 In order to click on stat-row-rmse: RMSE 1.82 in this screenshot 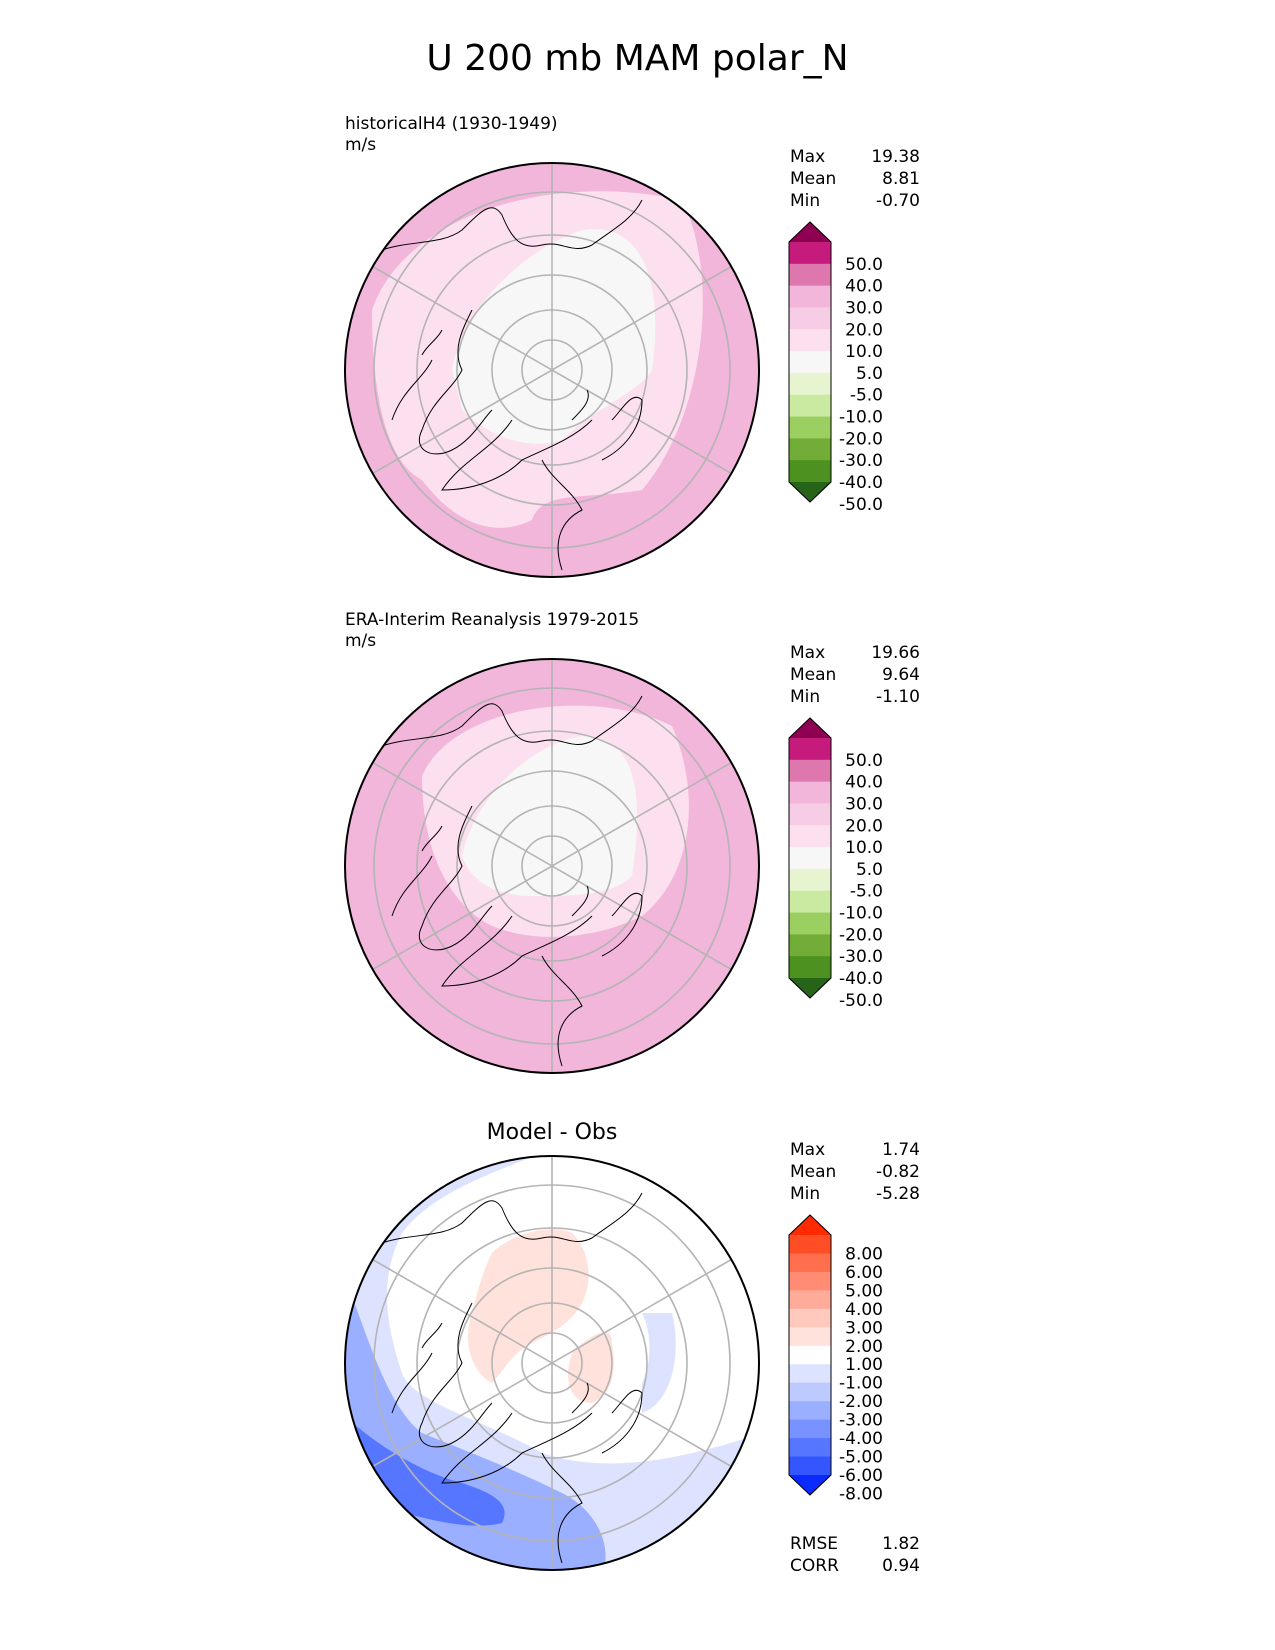, I will do `click(855, 1544)`.